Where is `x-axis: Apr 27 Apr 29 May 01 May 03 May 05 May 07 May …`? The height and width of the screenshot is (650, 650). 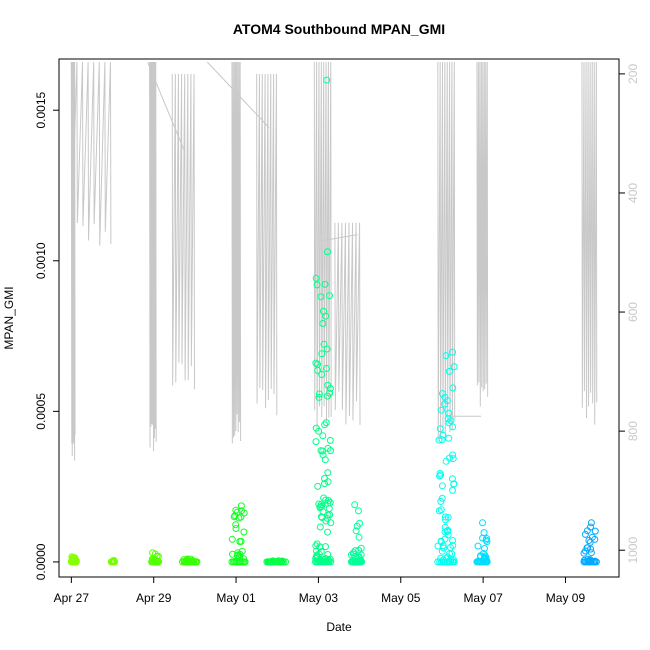 x-axis: Apr 27 Apr 29 May 01 May 03 May 05 May 07 May … is located at coordinates (320, 590).